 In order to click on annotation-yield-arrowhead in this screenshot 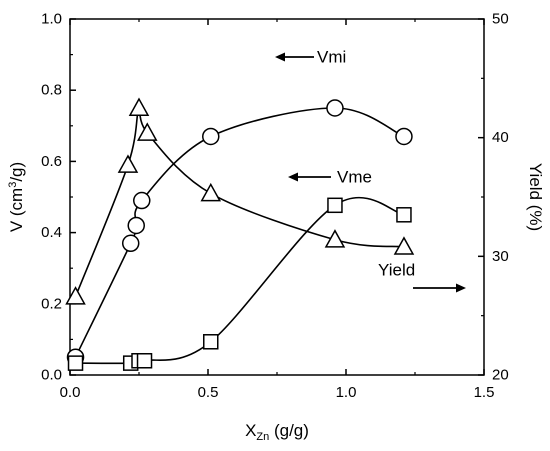, I will do `click(461, 288)`.